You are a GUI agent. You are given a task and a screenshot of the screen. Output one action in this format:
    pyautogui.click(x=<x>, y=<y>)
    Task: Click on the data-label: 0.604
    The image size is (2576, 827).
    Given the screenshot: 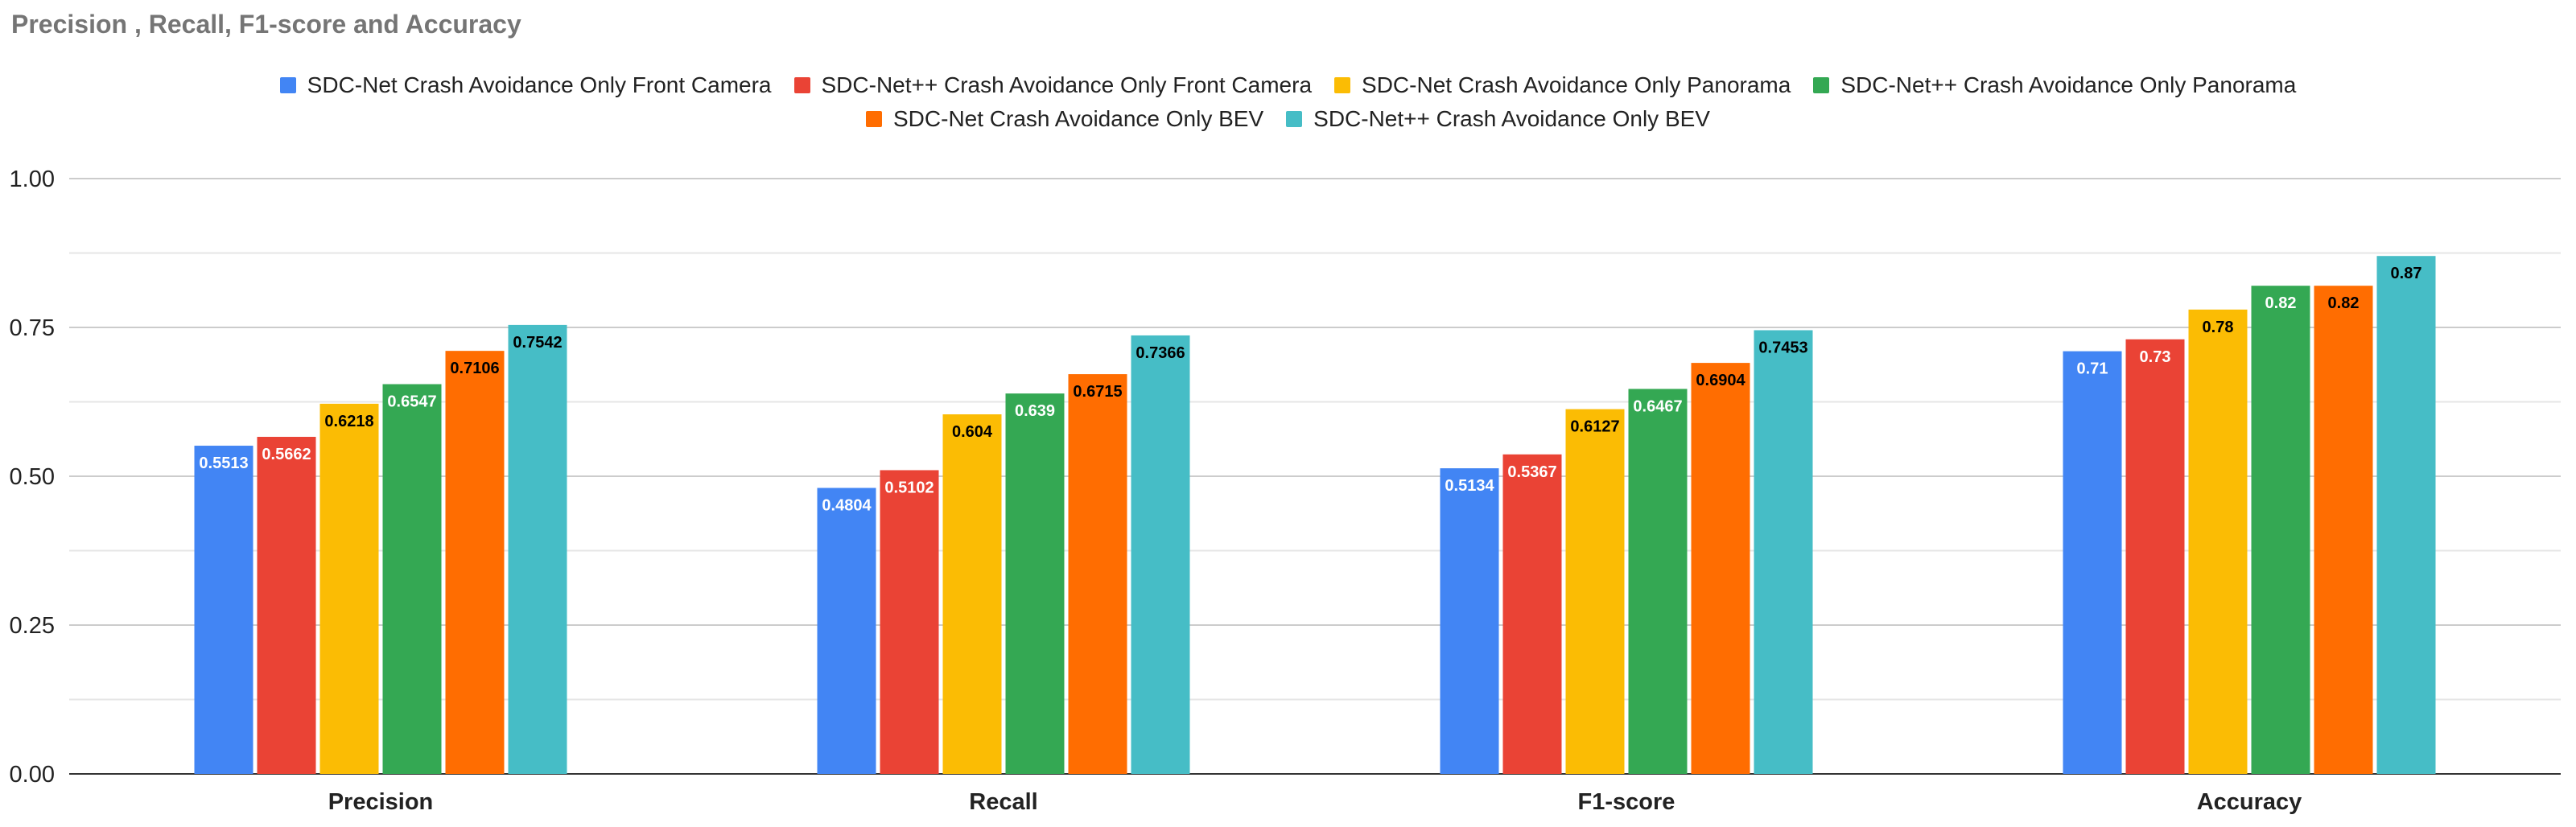 What is the action you would take?
    pyautogui.click(x=972, y=432)
    